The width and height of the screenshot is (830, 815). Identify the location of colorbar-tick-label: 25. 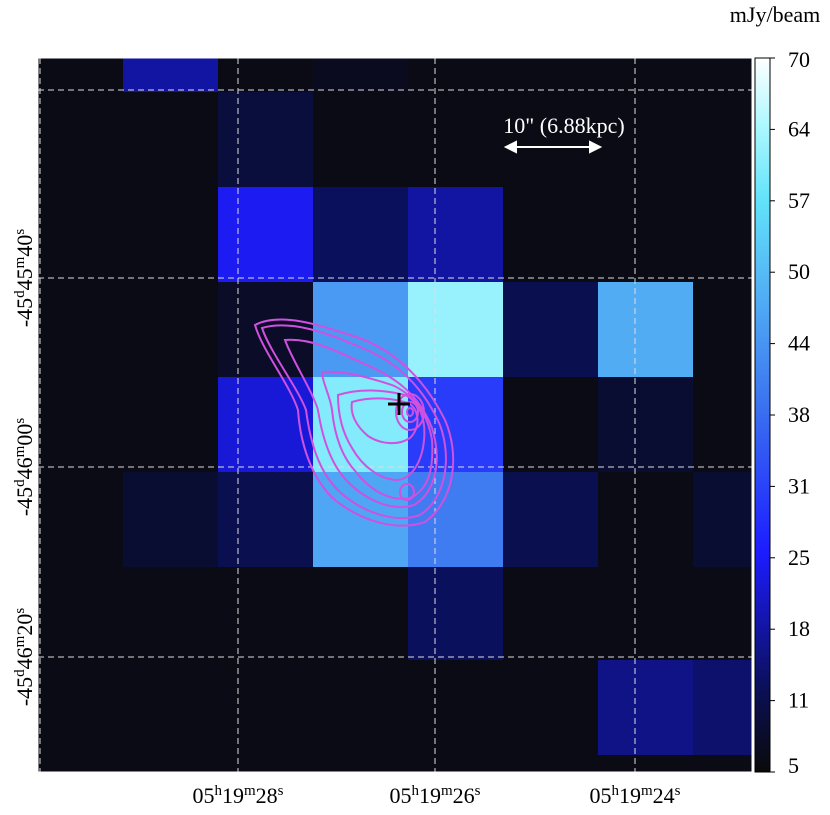
(799, 557).